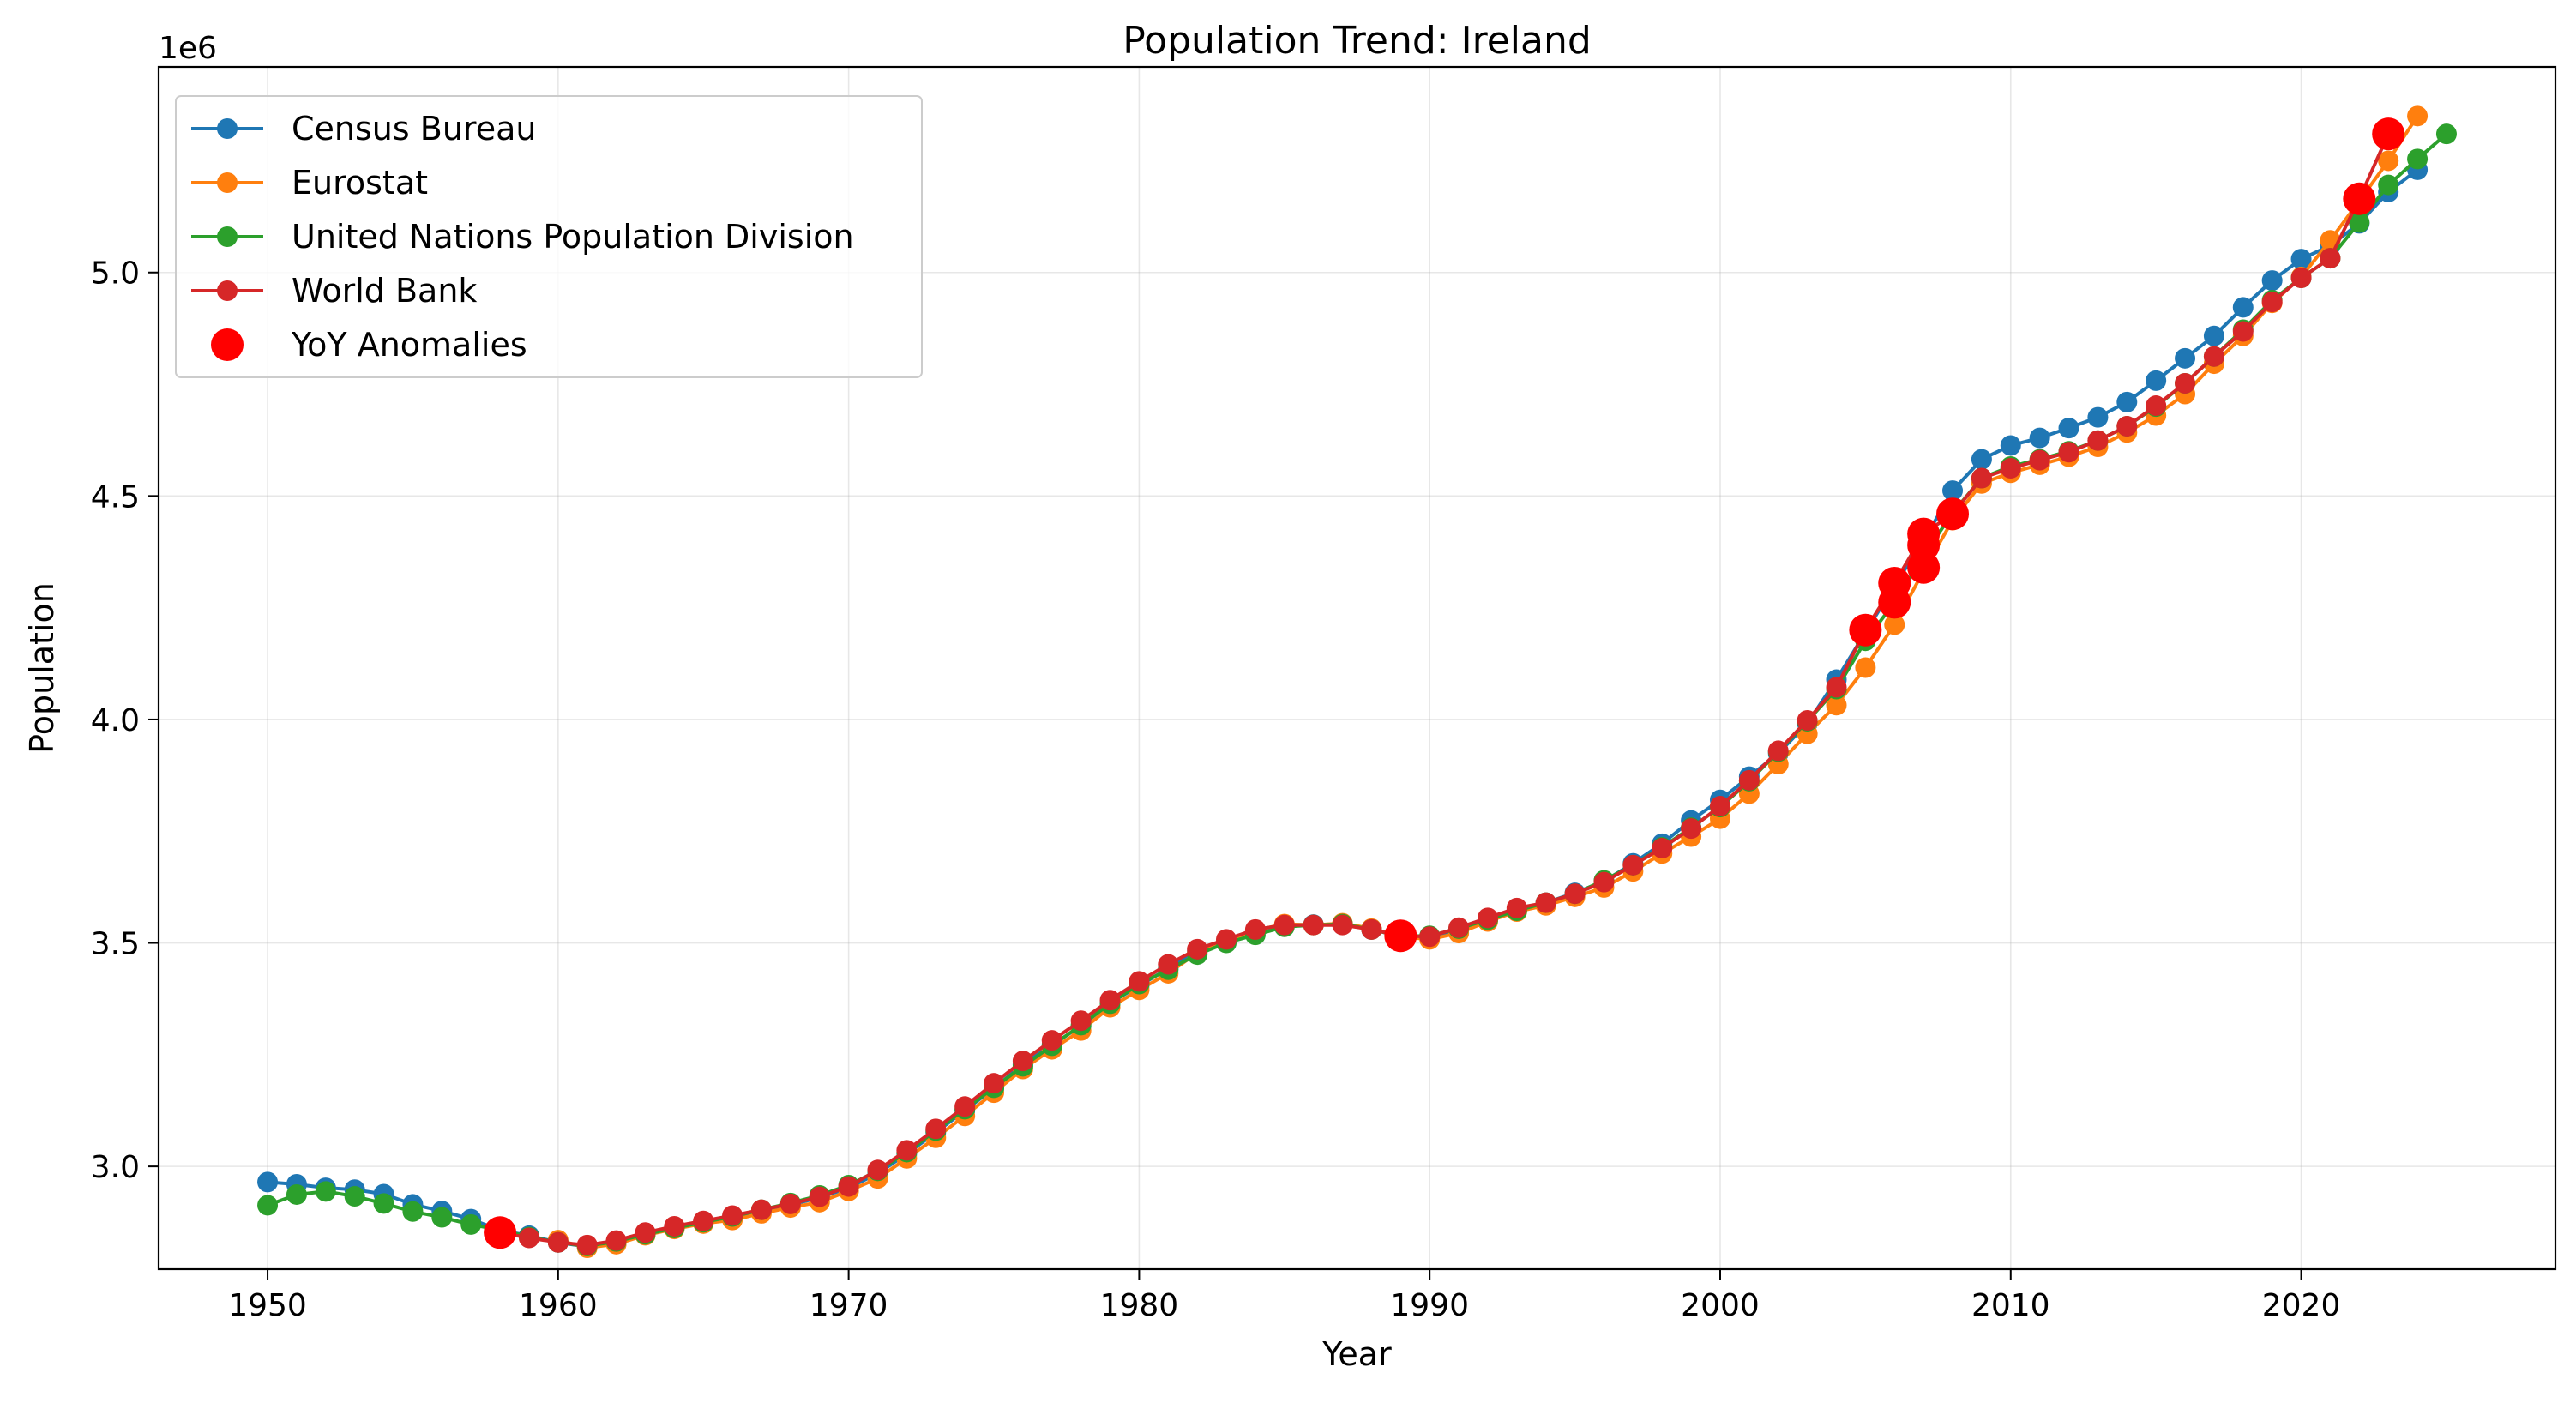 This screenshot has height=1409, width=2576. I want to click on legend-label: YoY Anomalies, so click(409, 345).